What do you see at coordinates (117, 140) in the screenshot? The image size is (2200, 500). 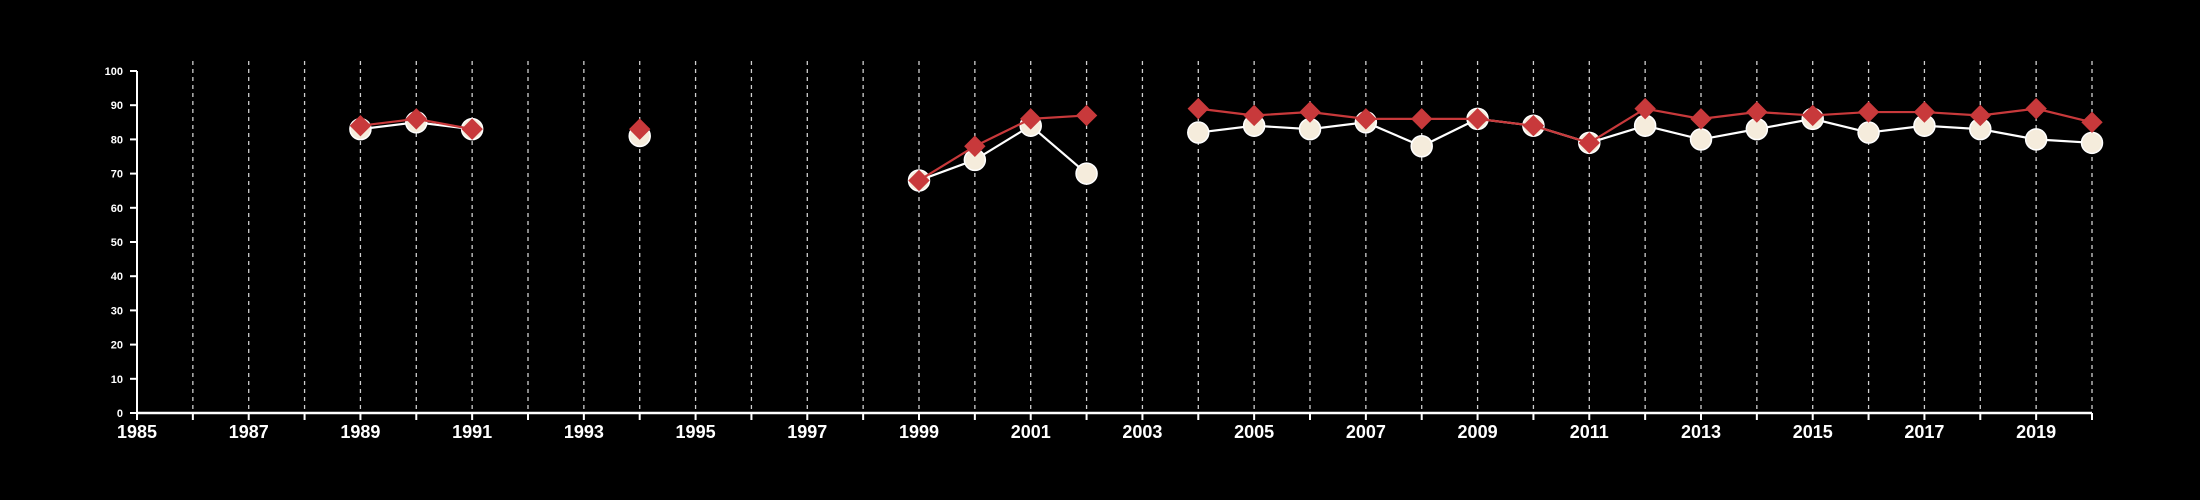 I see `y-tick-label: 80` at bounding box center [117, 140].